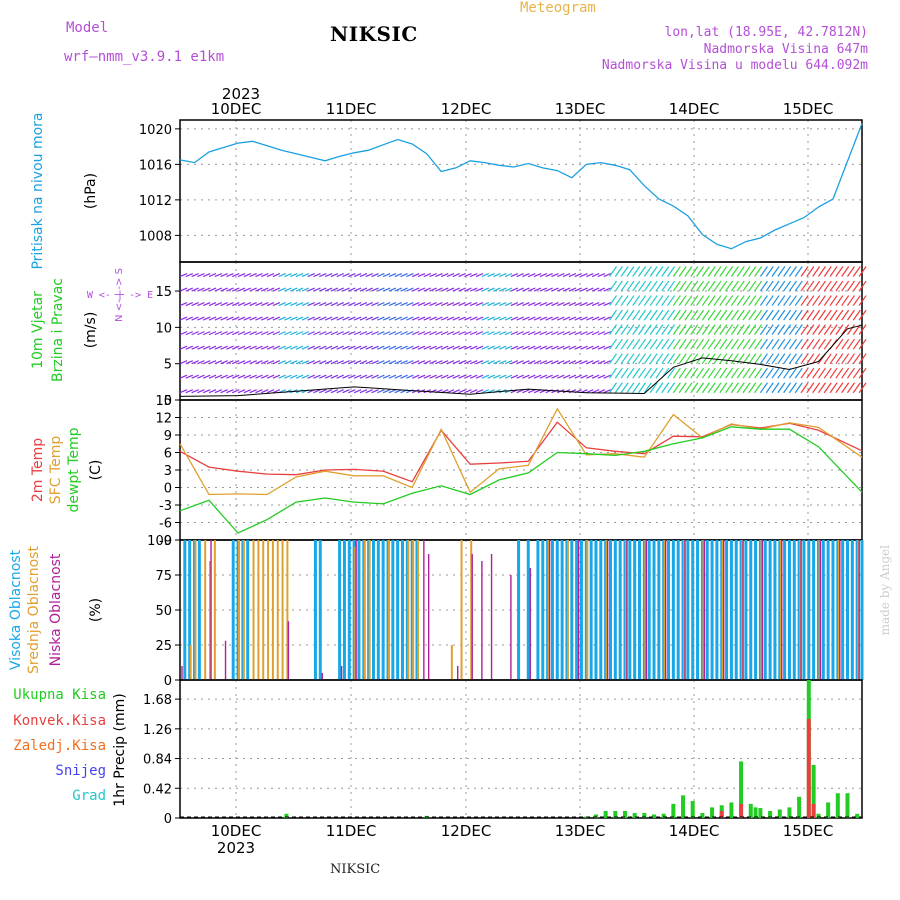 The width and height of the screenshot is (900, 900). I want to click on date-label-top: 11DEC, so click(351, 109).